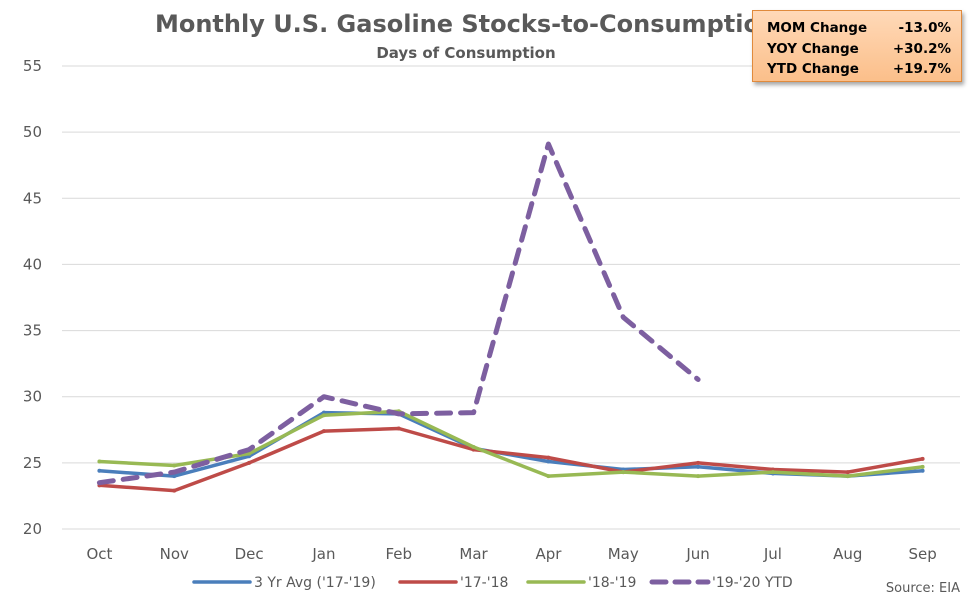  I want to click on chart-subtitle: Days of Consumption, so click(465, 53).